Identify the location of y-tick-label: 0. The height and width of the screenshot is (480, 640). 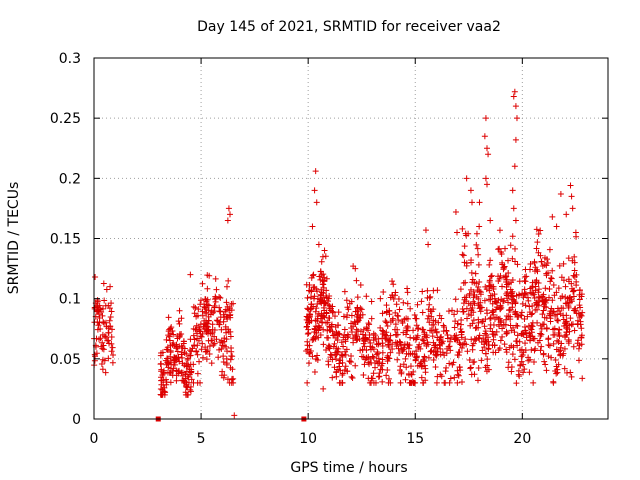
(76, 420).